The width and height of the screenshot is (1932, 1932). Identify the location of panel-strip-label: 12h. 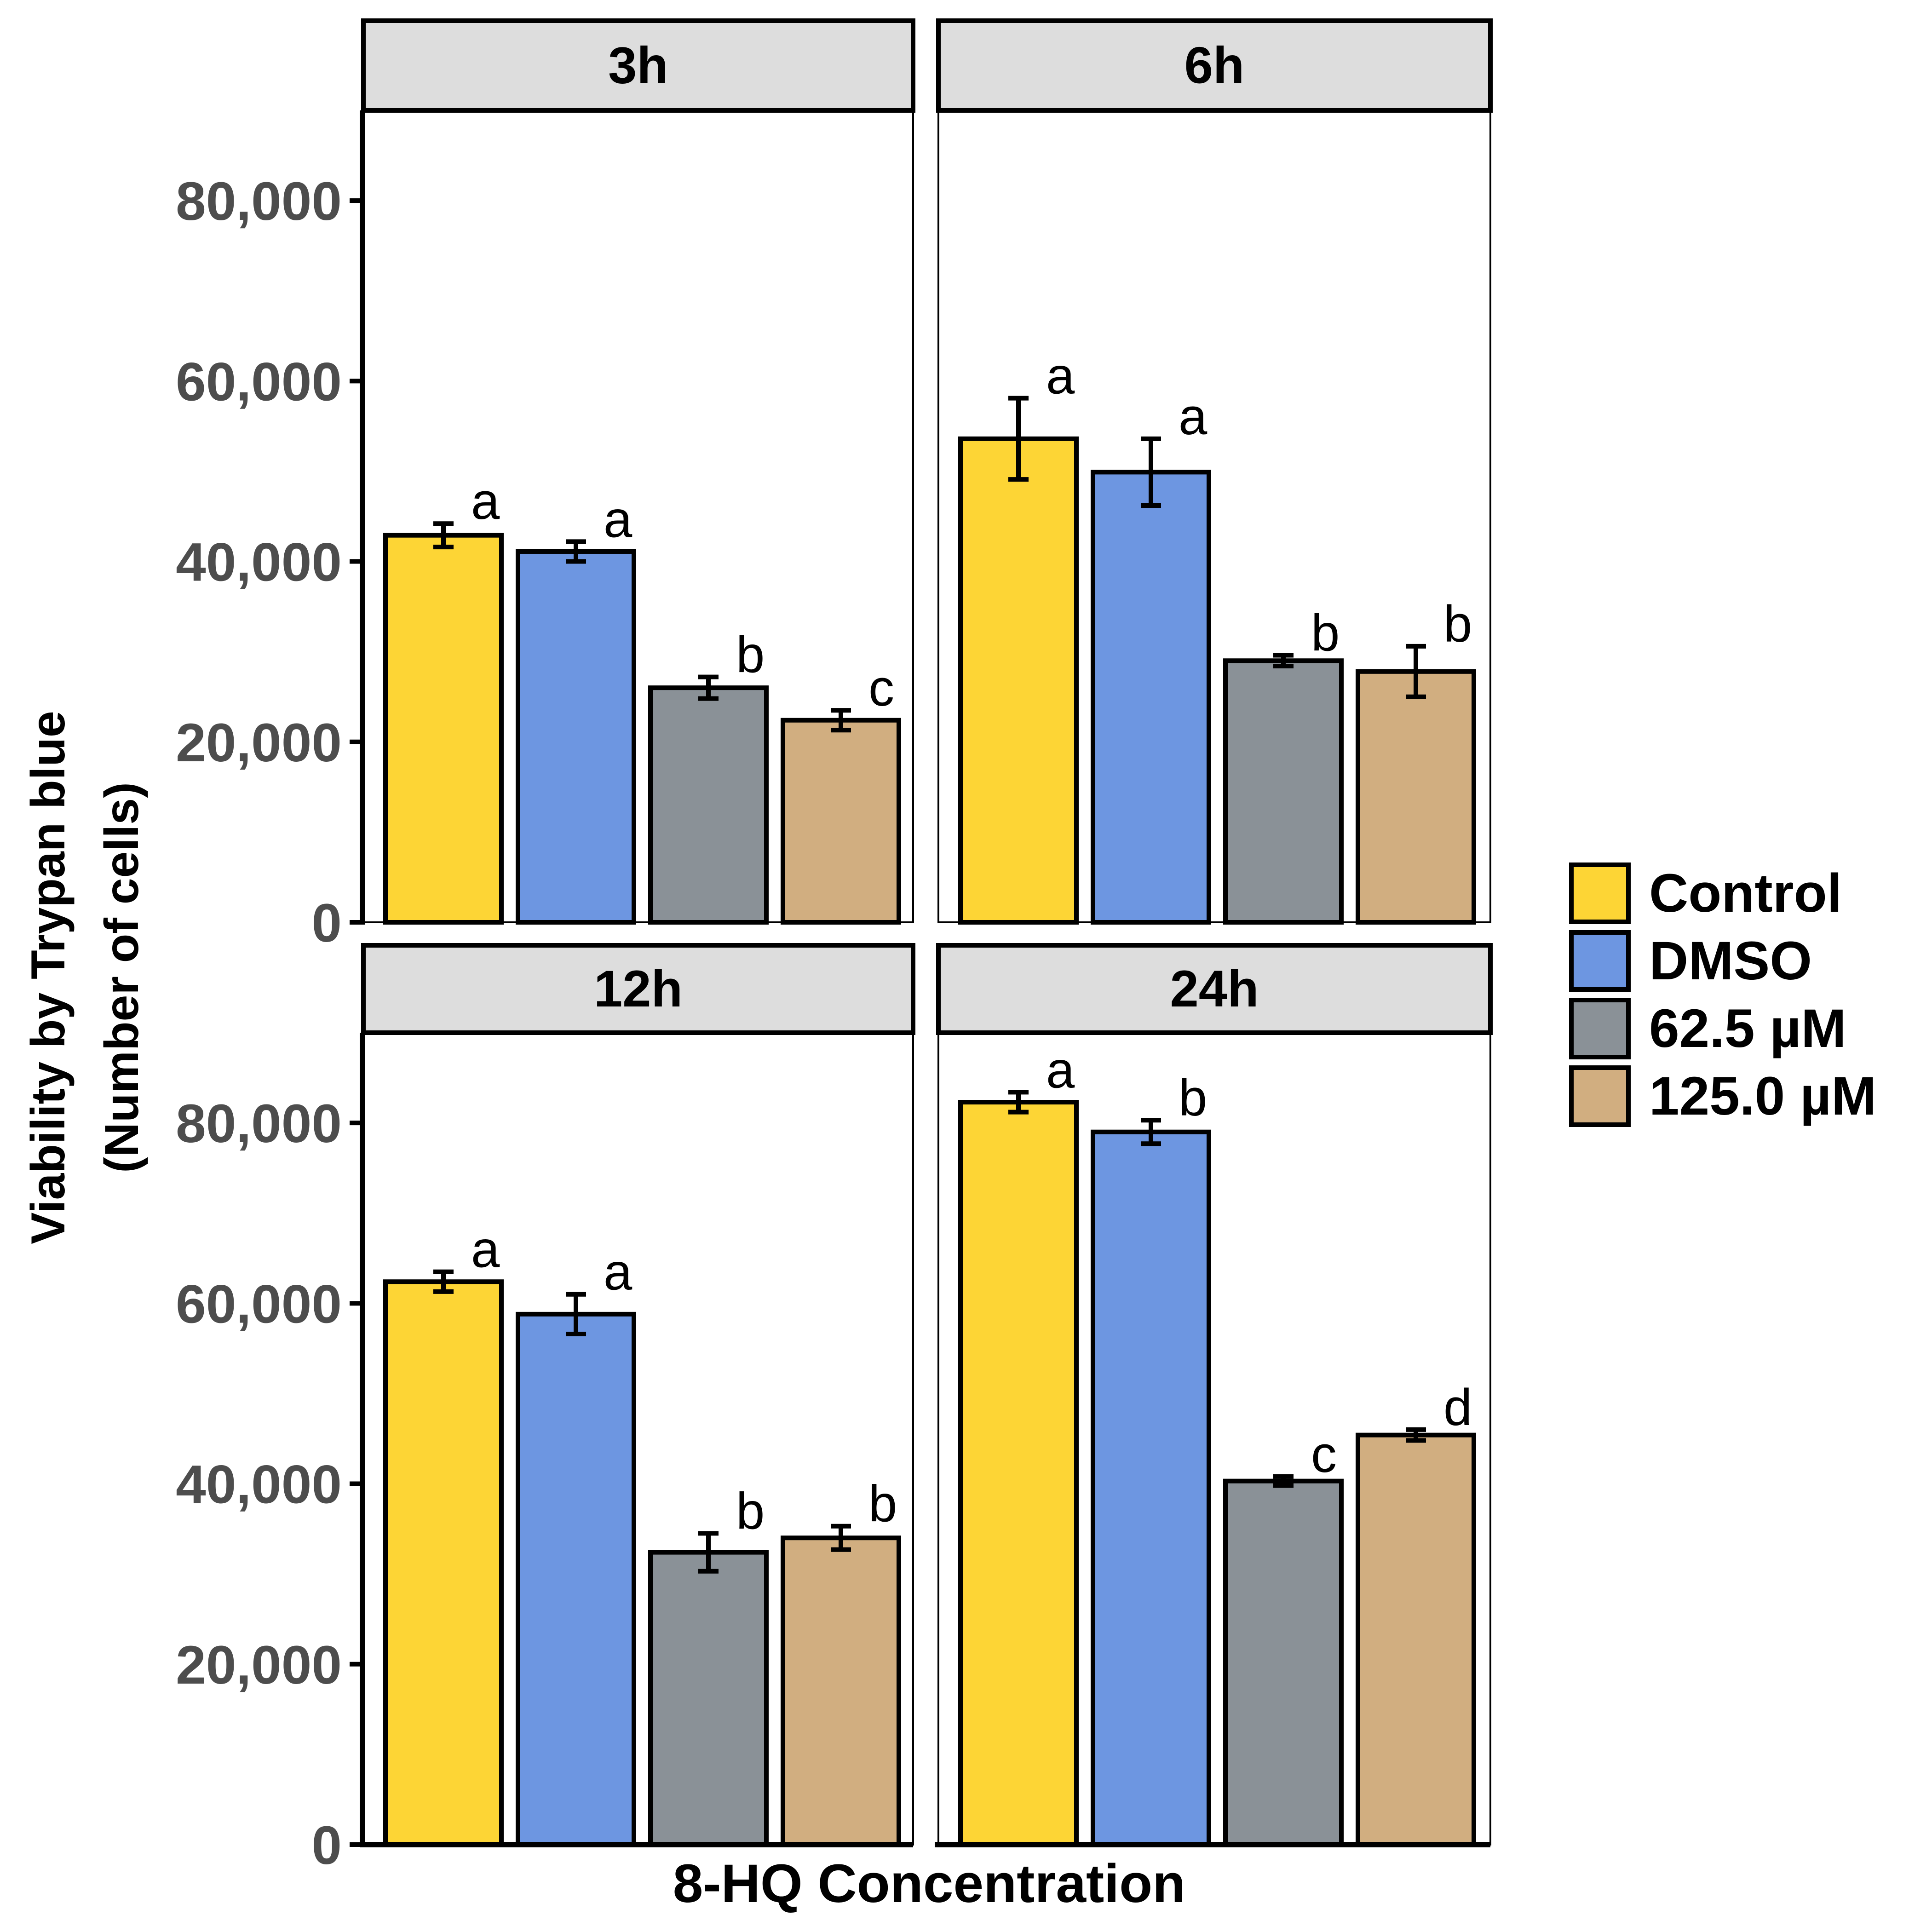
(638, 989).